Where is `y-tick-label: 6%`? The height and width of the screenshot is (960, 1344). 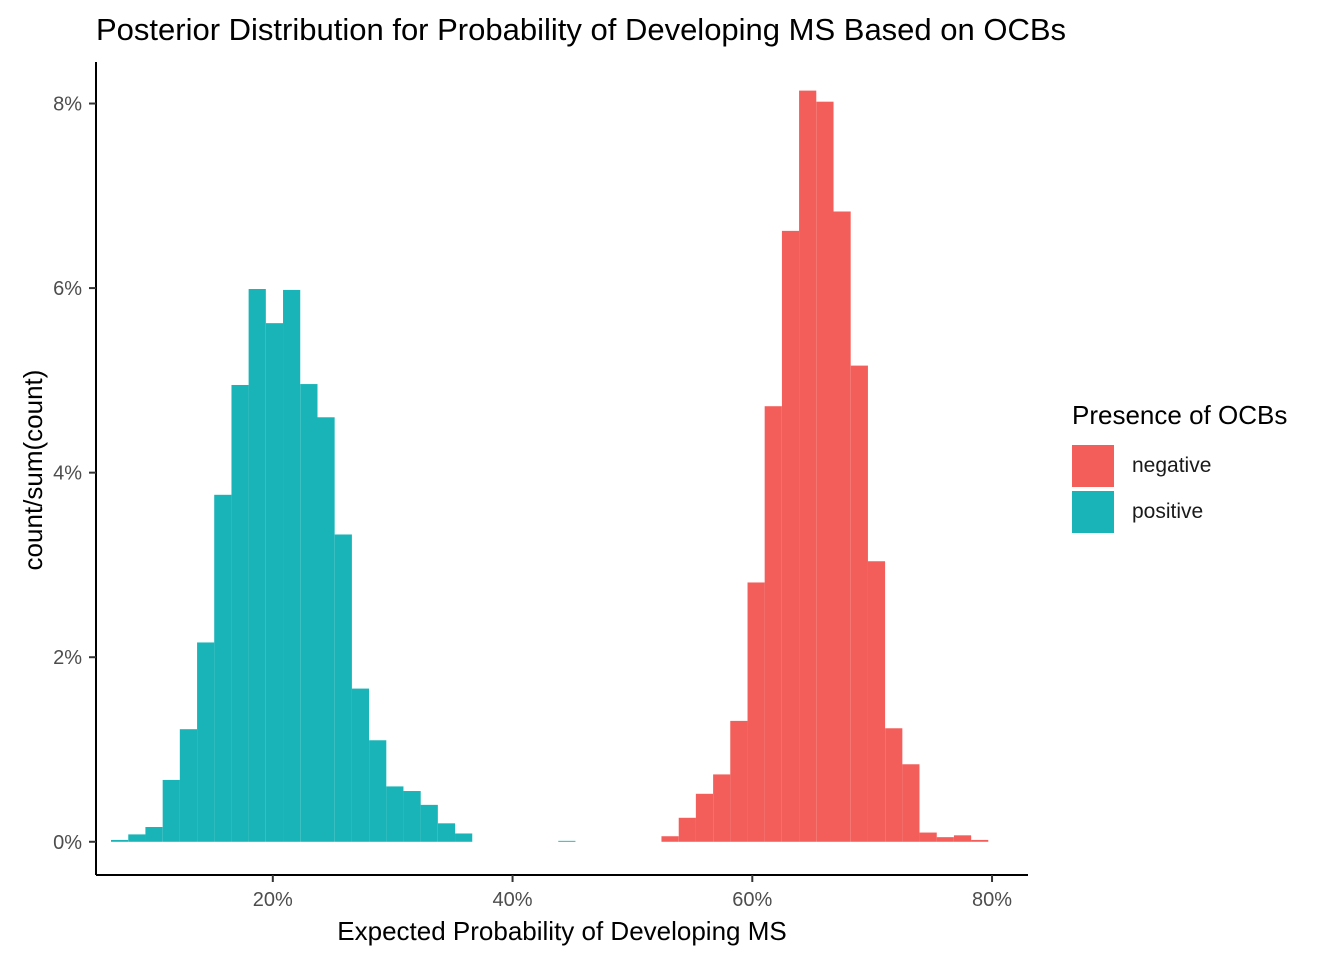
y-tick-label: 6% is located at coordinates (67, 289).